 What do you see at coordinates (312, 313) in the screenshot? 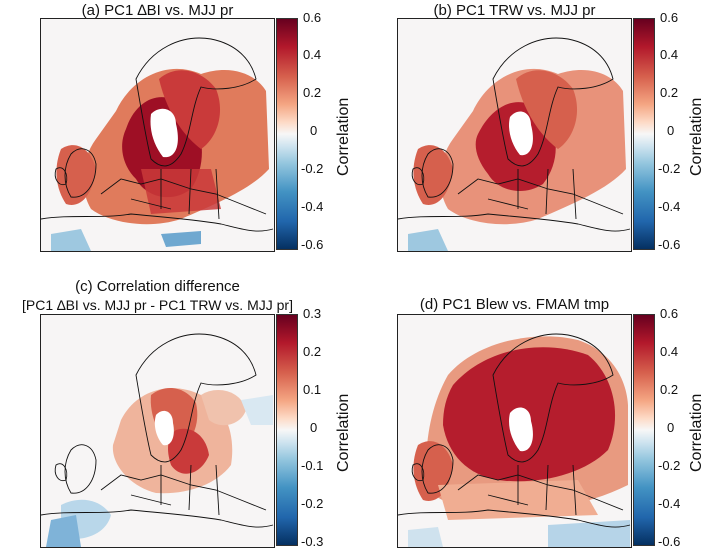
I see `panel-c-tick: 0.3` at bounding box center [312, 313].